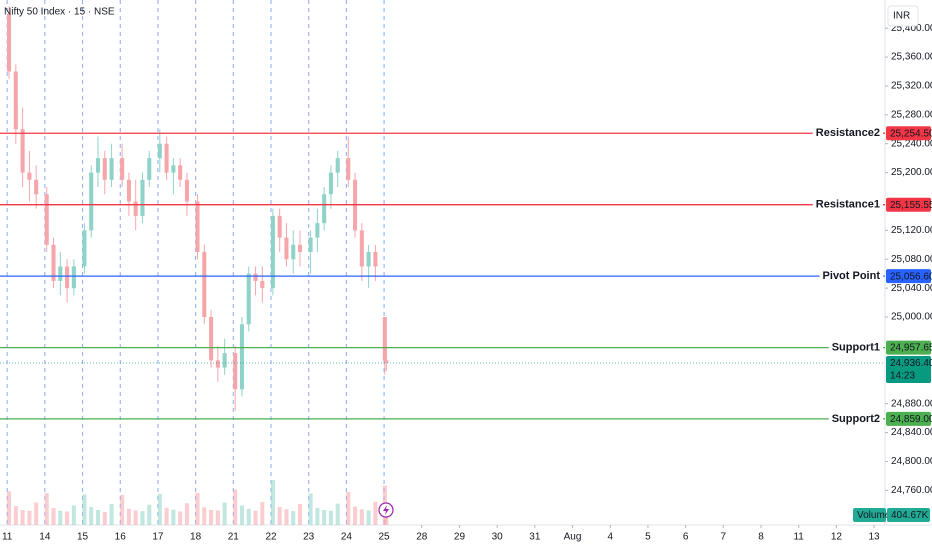  Describe the element at coordinates (874, 515) in the screenshot. I see `volume-legend-name: Volume` at that location.